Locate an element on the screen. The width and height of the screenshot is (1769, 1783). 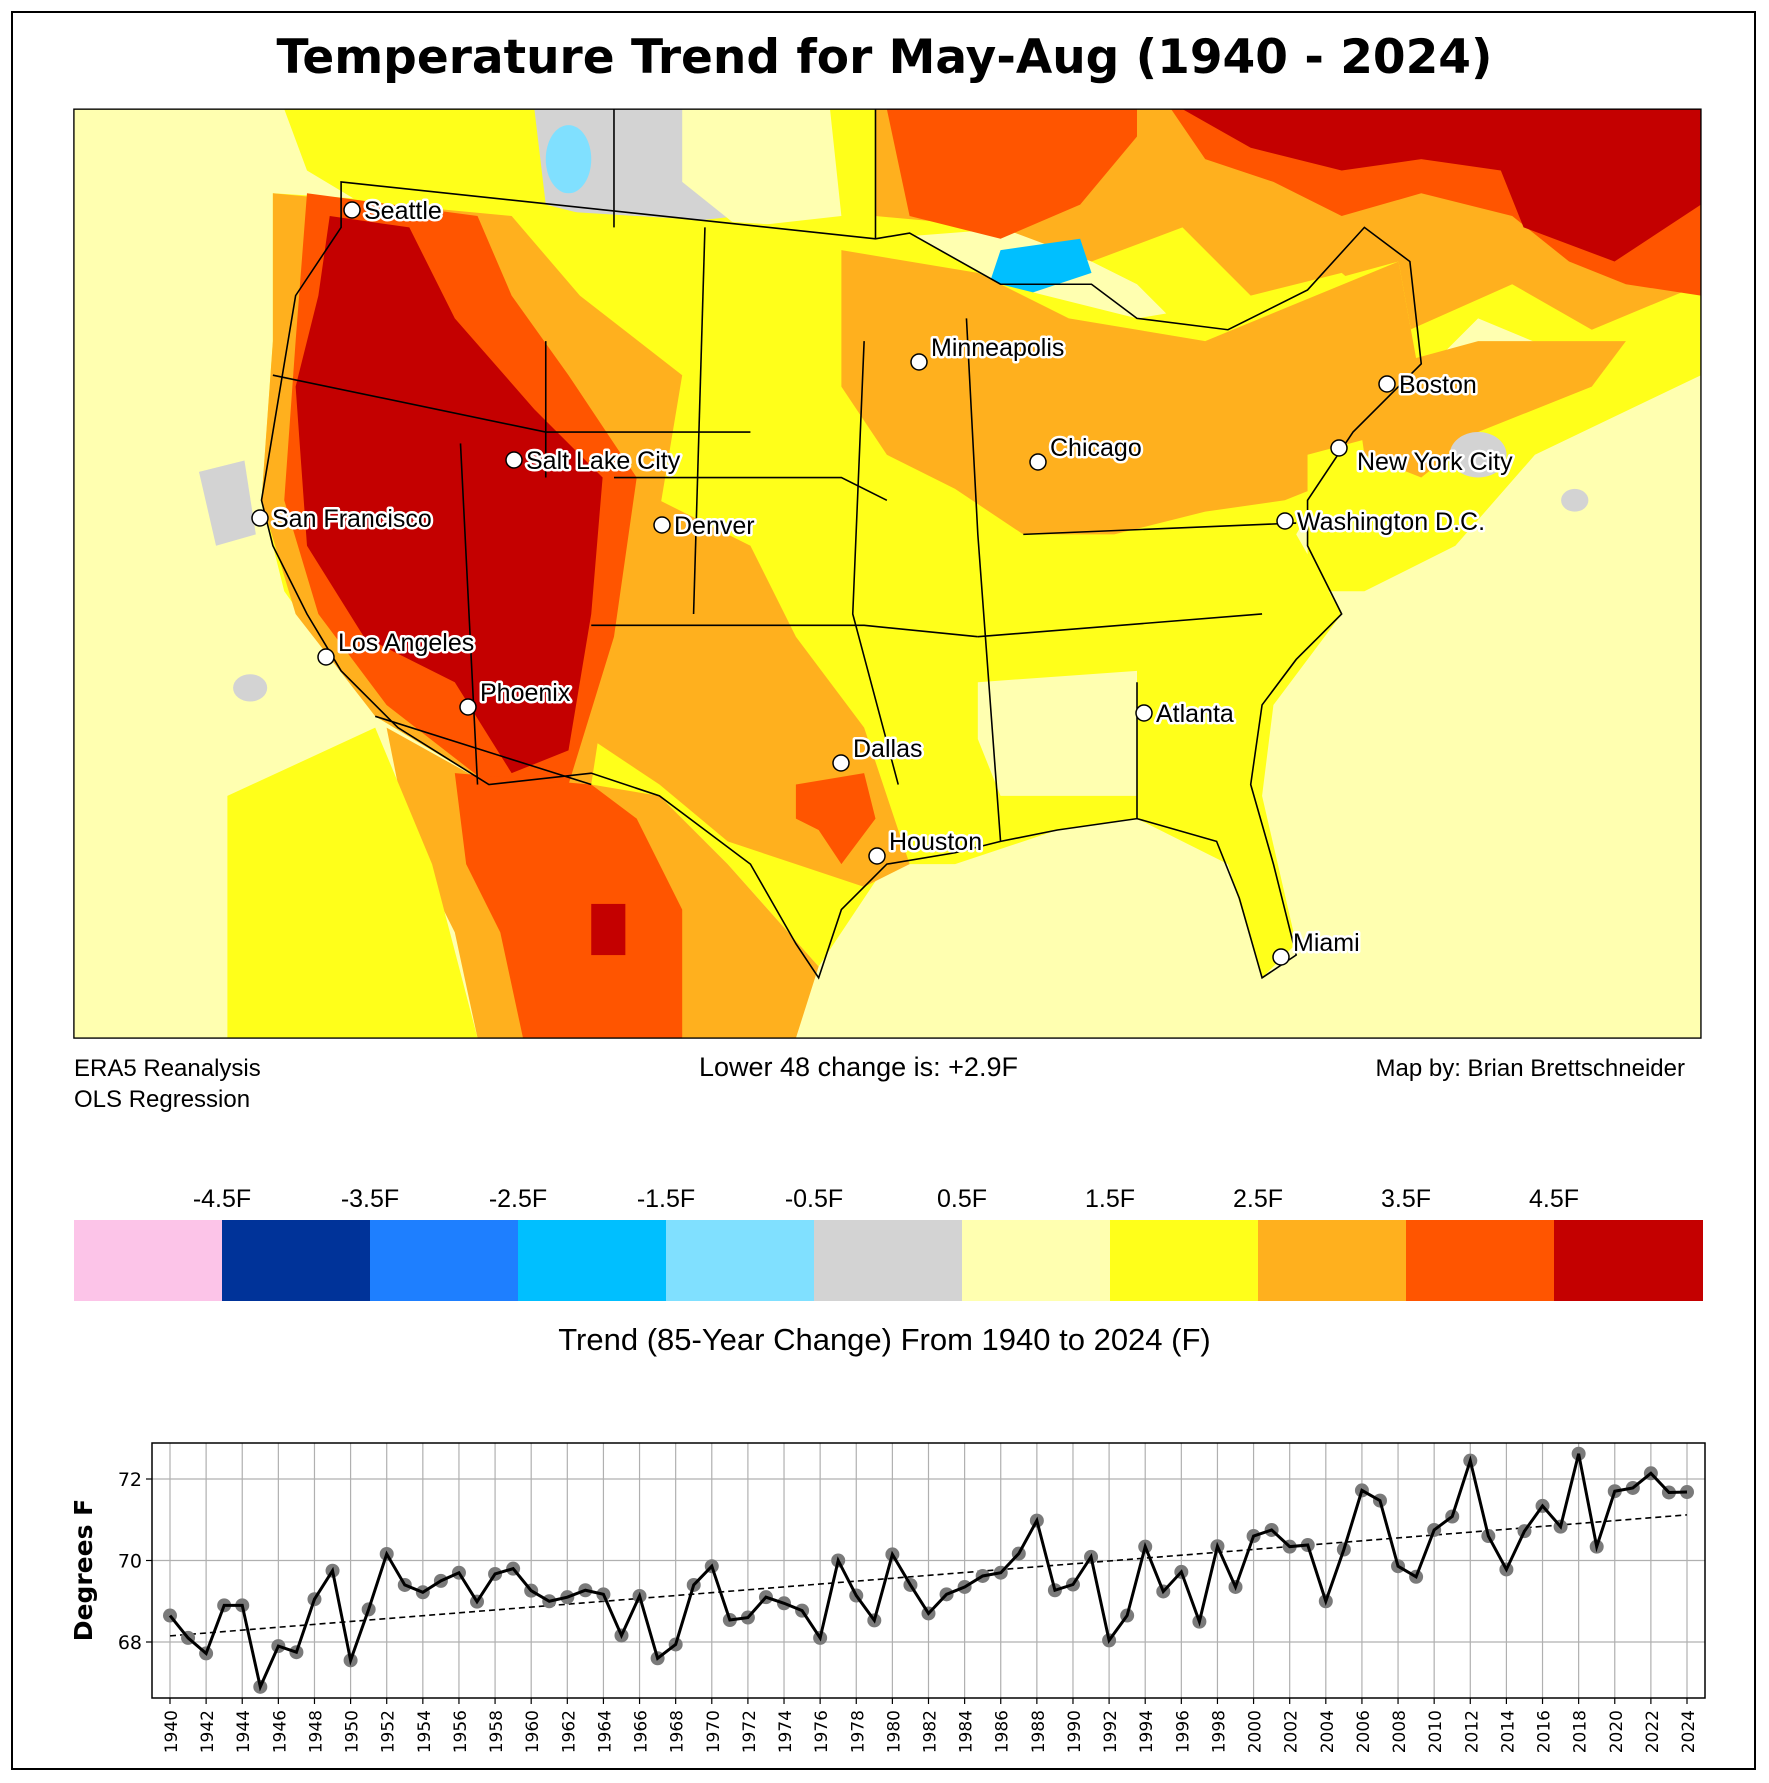
city-label: Salt Lake City is located at coordinates (603, 461).